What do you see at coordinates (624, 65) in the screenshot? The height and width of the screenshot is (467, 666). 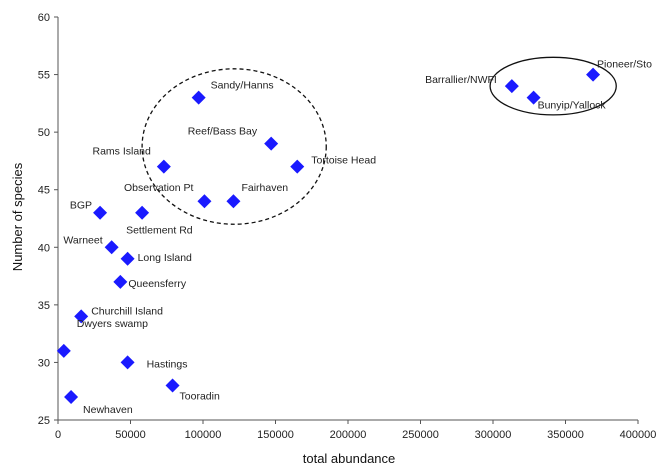 I see `point-label: Pioneer/Sto` at bounding box center [624, 65].